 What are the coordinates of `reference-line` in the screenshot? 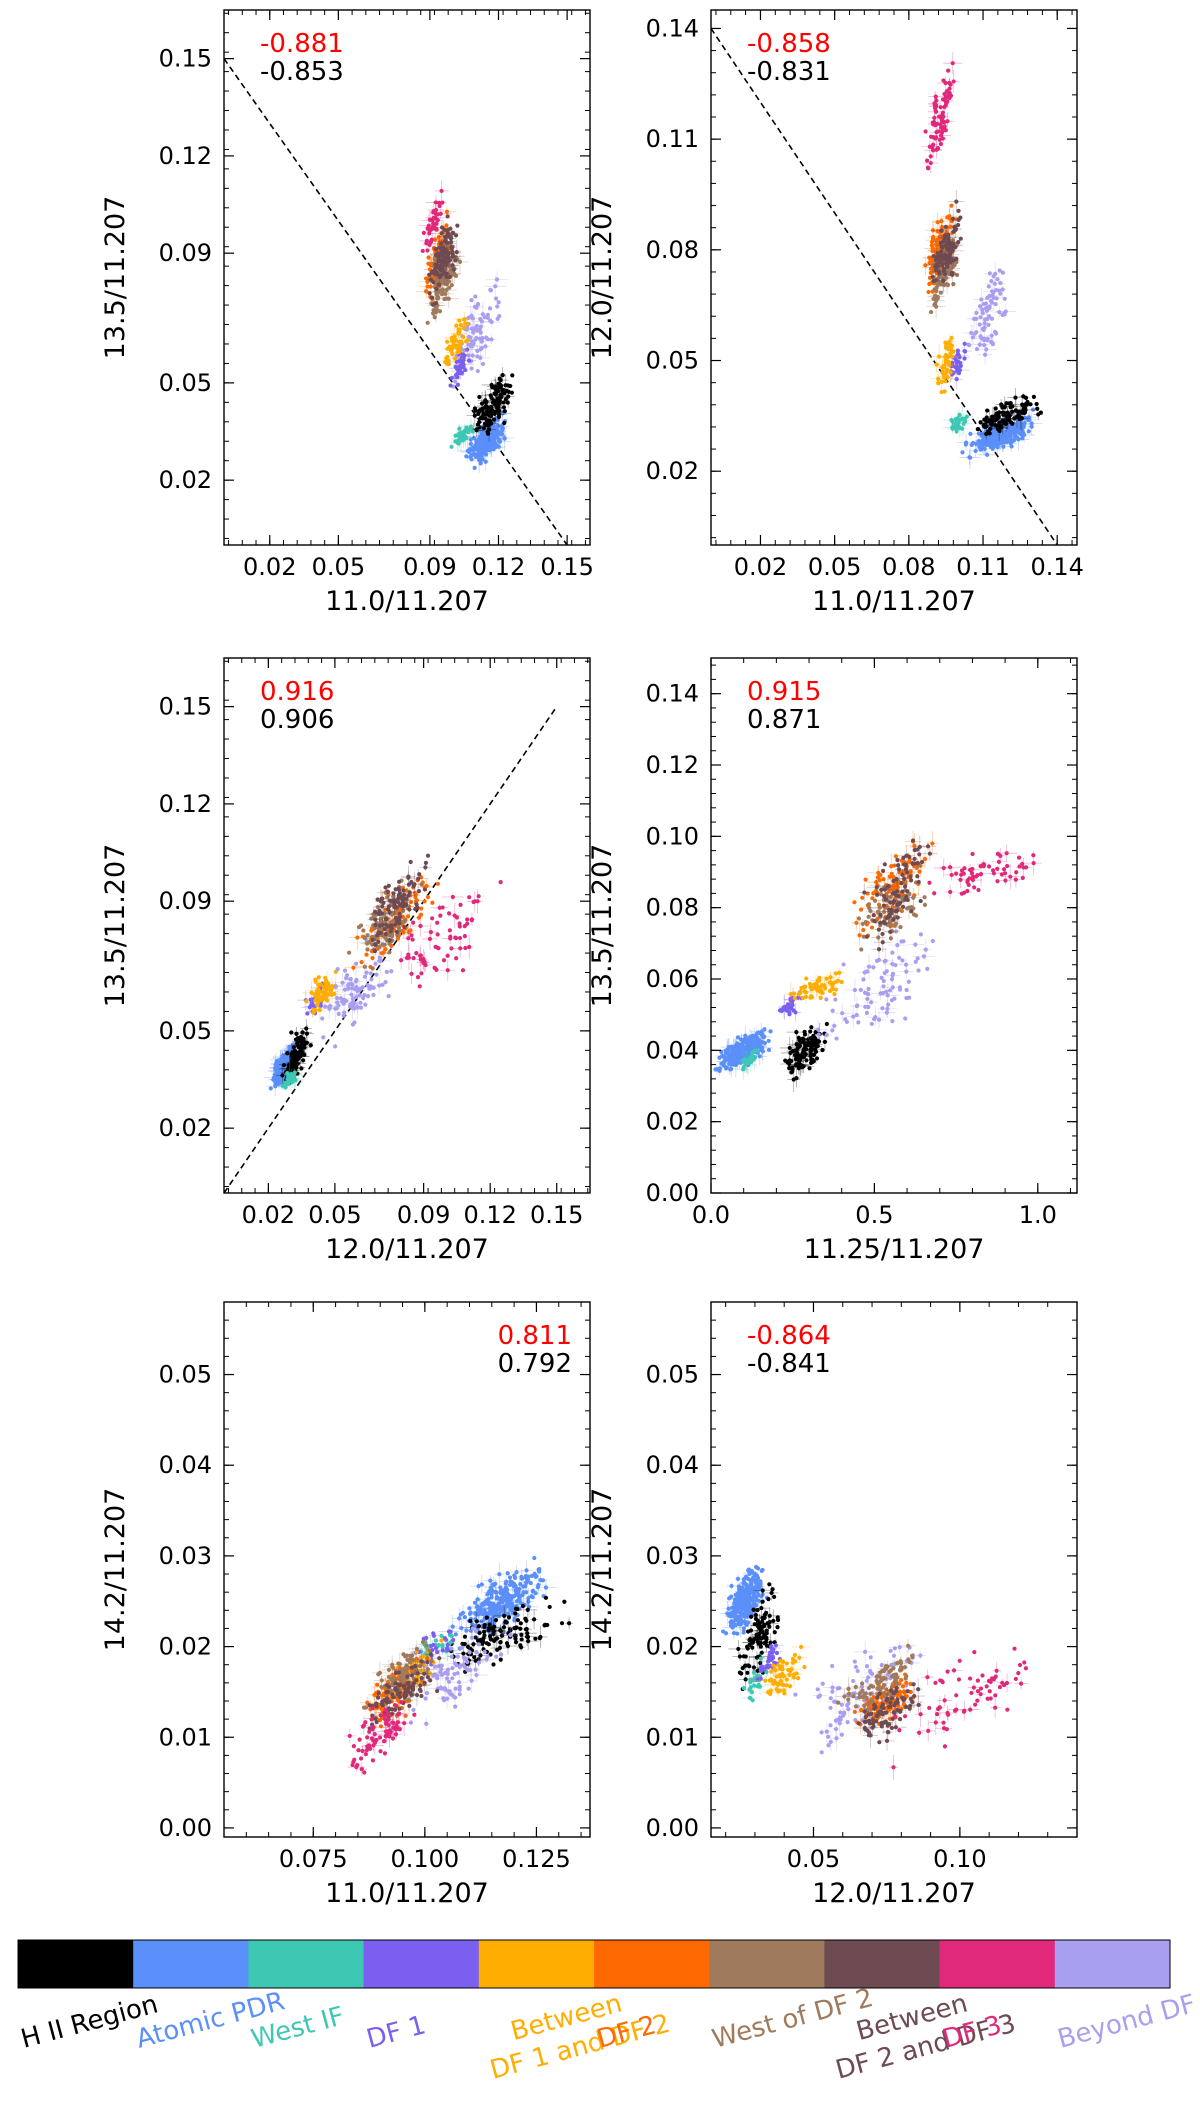 It's located at (884, 286).